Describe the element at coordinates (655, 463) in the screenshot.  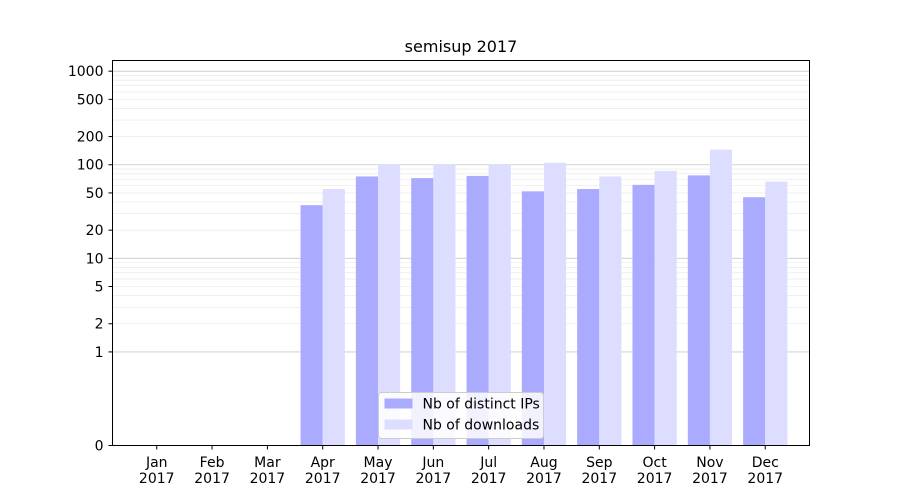
I see `x-tick-label-month: Oct` at that location.